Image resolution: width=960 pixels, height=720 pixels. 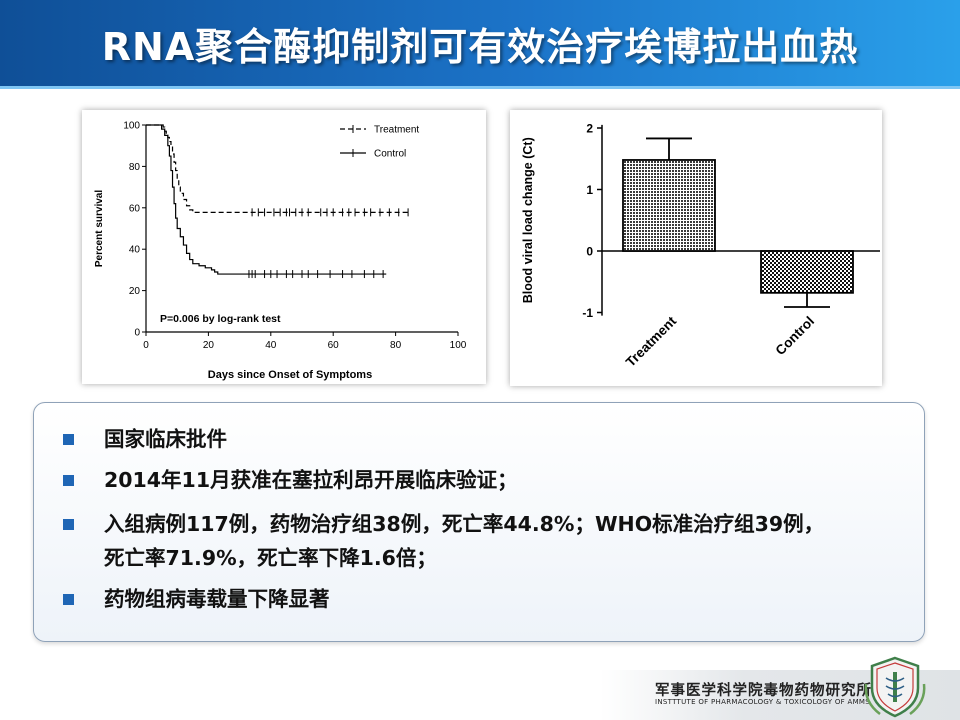 What do you see at coordinates (271, 345) in the screenshot?
I see `x-tick-label: 40` at bounding box center [271, 345].